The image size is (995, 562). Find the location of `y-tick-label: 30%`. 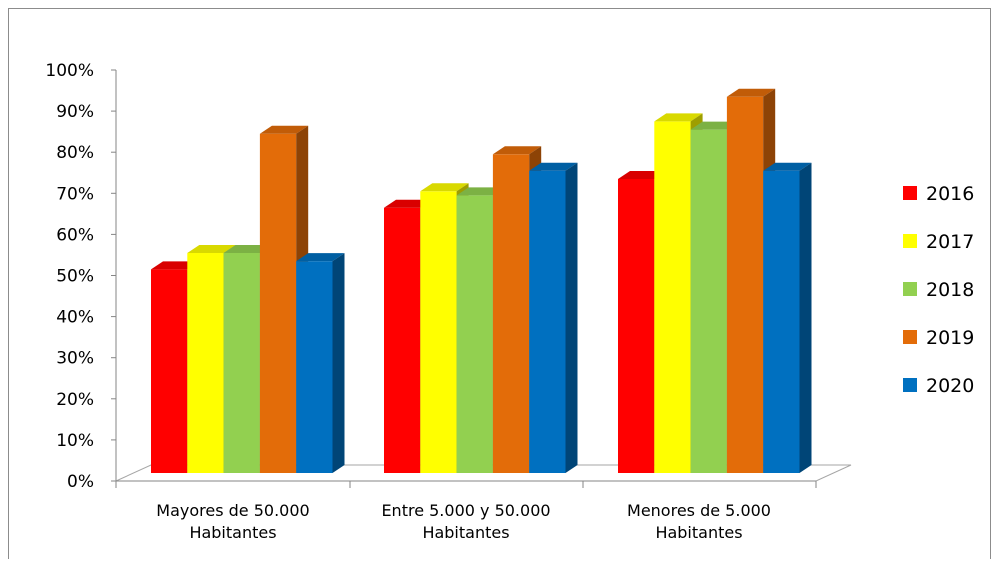

y-tick-label: 30% is located at coordinates (75, 359).